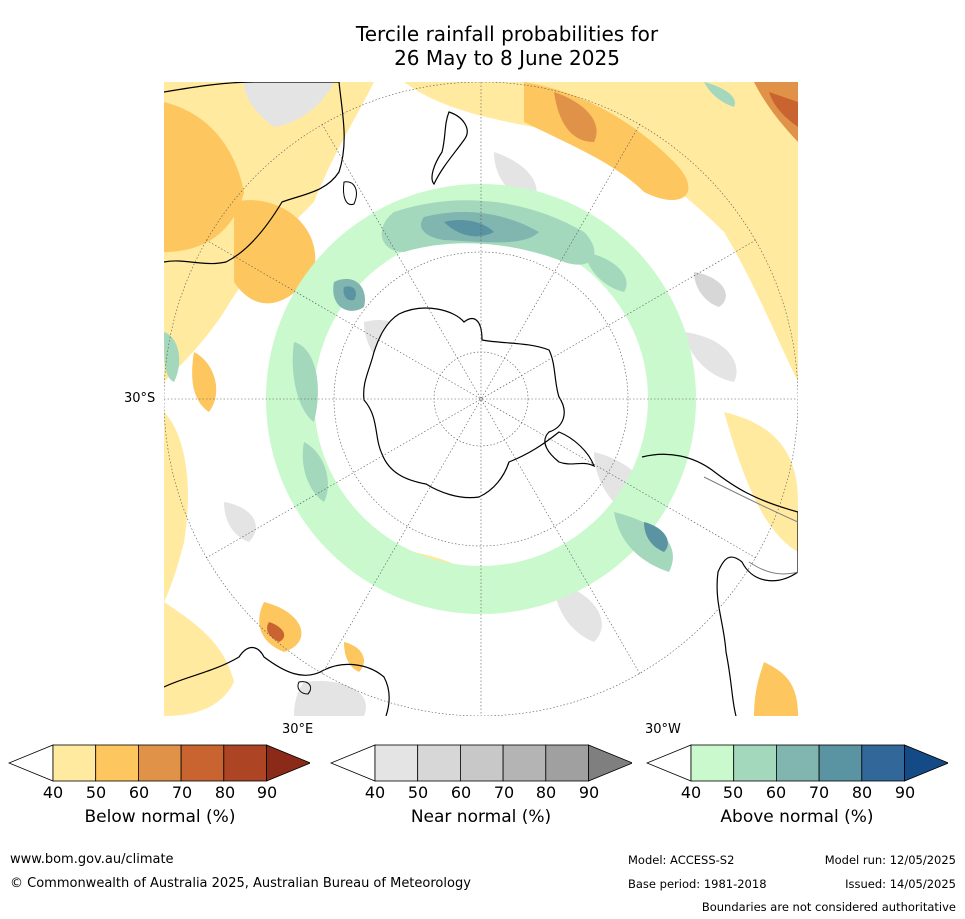 This screenshot has width=965, height=919. What do you see at coordinates (819, 792) in the screenshot?
I see `above-tick-70: 70` at bounding box center [819, 792].